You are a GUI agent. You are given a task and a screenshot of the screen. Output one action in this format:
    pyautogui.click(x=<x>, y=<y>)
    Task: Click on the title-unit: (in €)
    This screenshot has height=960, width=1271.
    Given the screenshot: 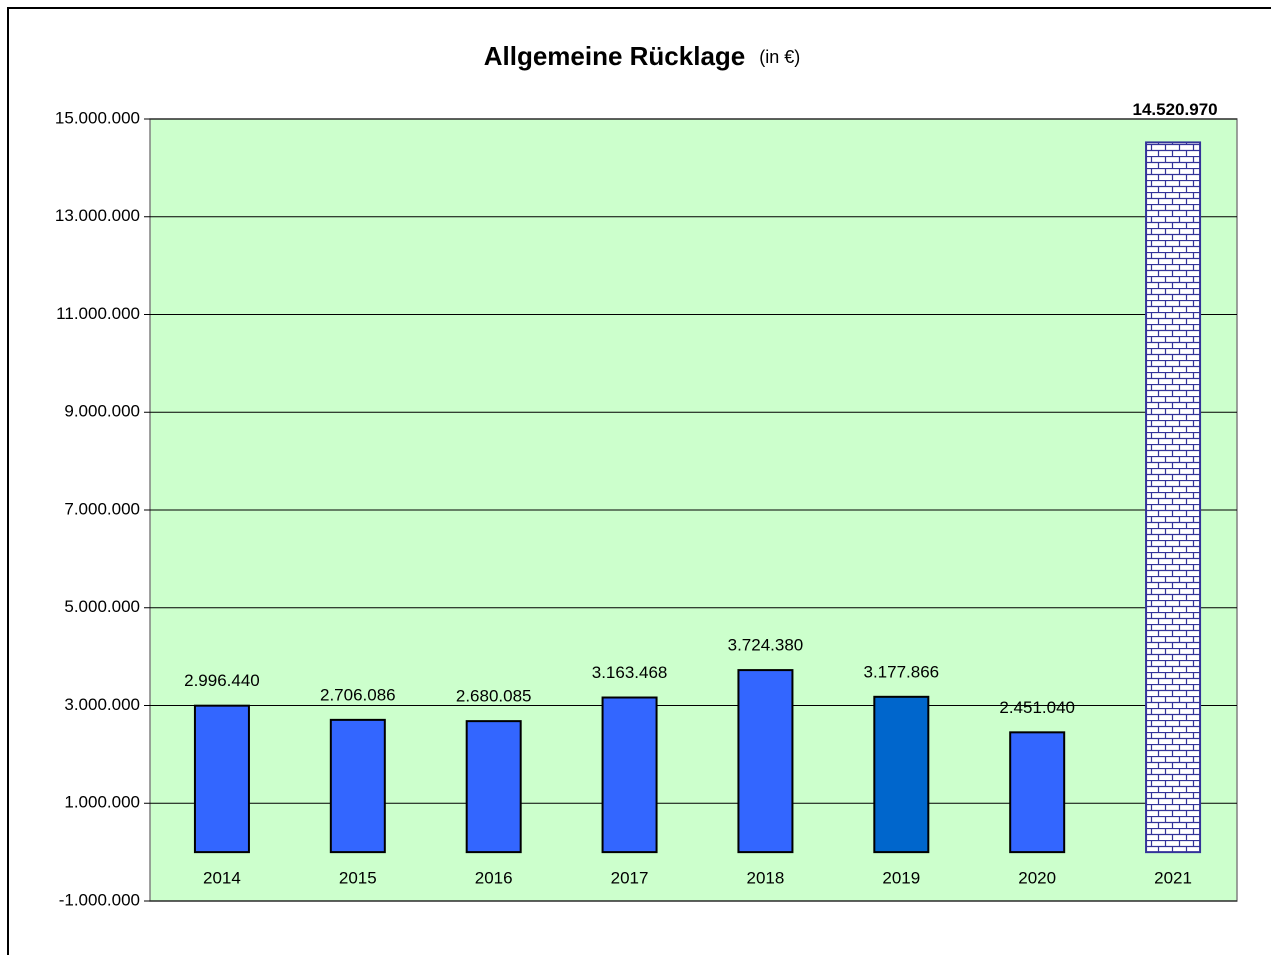 What is the action you would take?
    pyautogui.click(x=779, y=57)
    